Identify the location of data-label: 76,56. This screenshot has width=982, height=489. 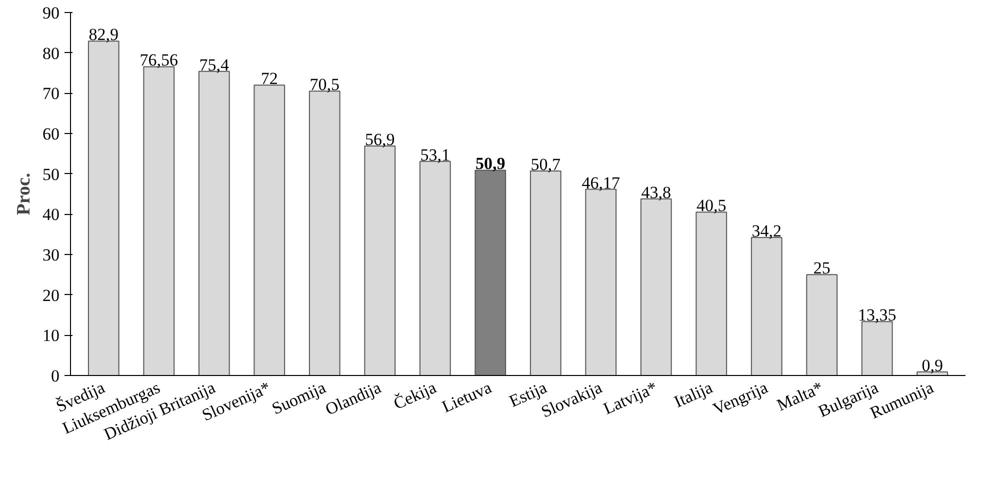
(159, 60).